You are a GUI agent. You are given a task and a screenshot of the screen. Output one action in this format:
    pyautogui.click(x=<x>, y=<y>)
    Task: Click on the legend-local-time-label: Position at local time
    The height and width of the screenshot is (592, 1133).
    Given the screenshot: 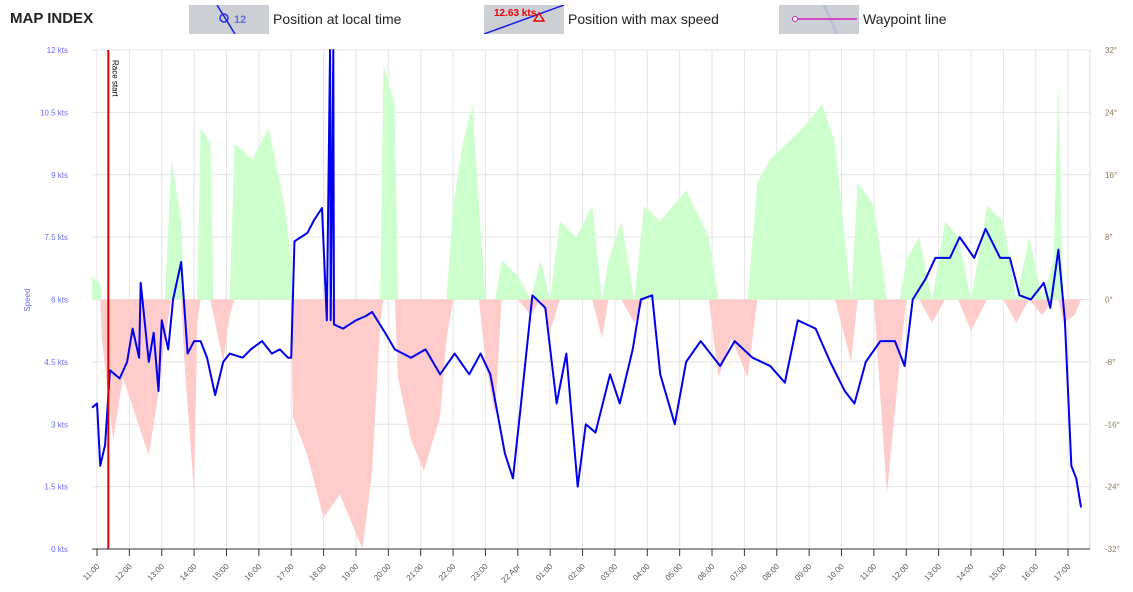 What is the action you would take?
    pyautogui.click(x=337, y=19)
    